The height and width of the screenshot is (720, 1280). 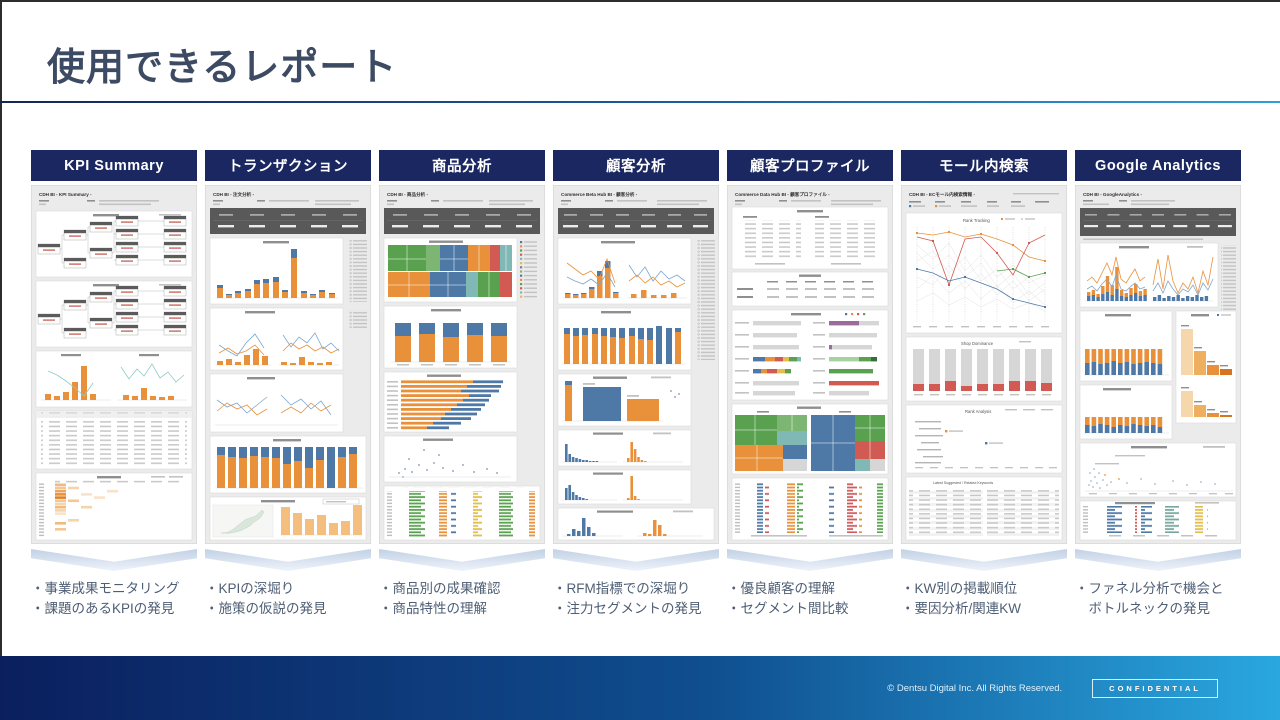 I want to click on report-column-product-analysis: 商品分析 CDH BI - 商品分析 -, so click(x=462, y=384).